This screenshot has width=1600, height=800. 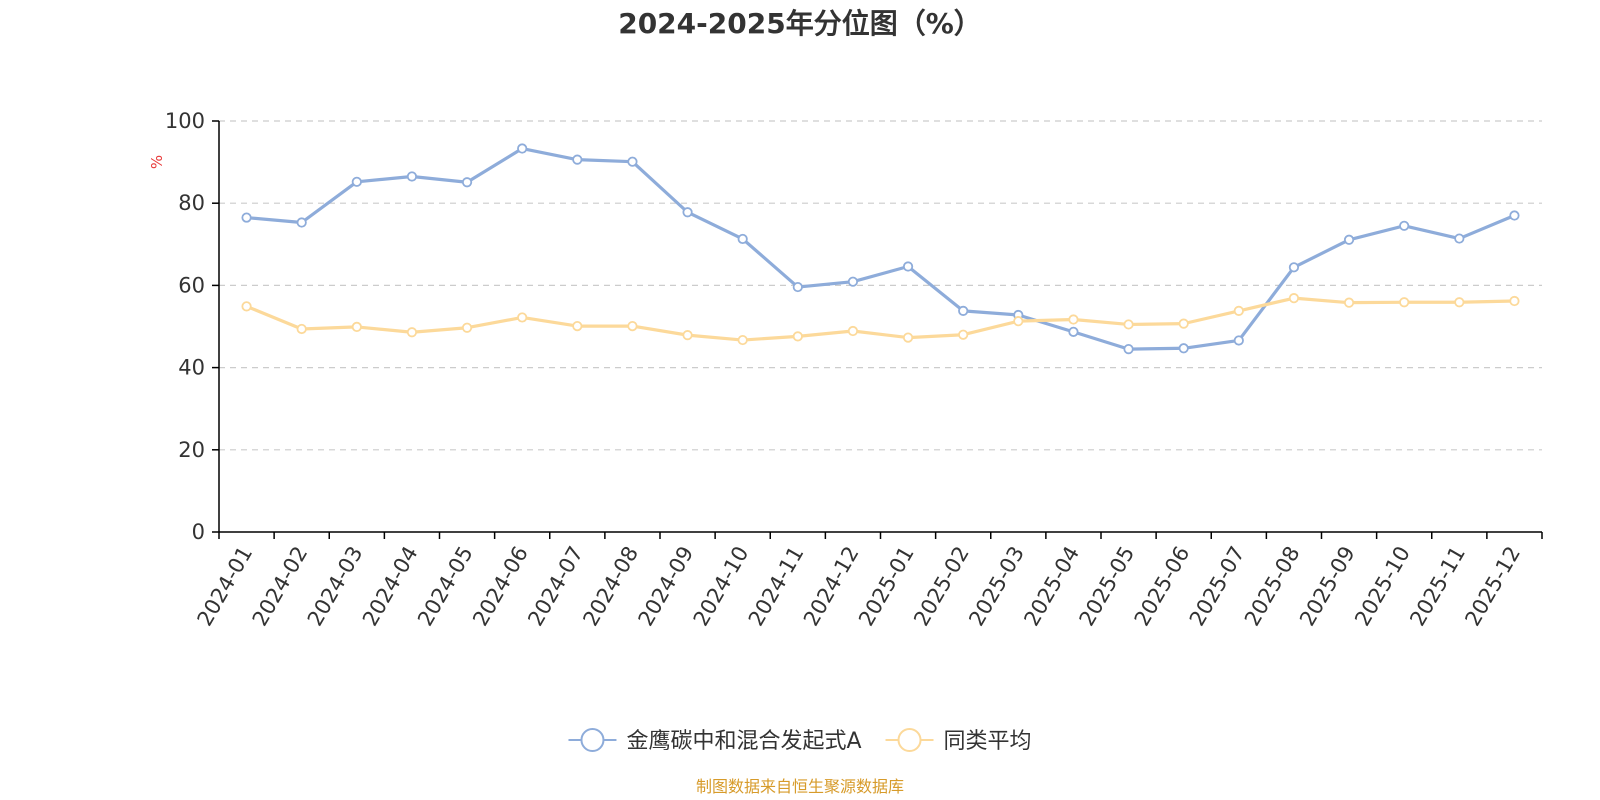 I want to click on y-tick-label: 0, so click(x=198, y=532).